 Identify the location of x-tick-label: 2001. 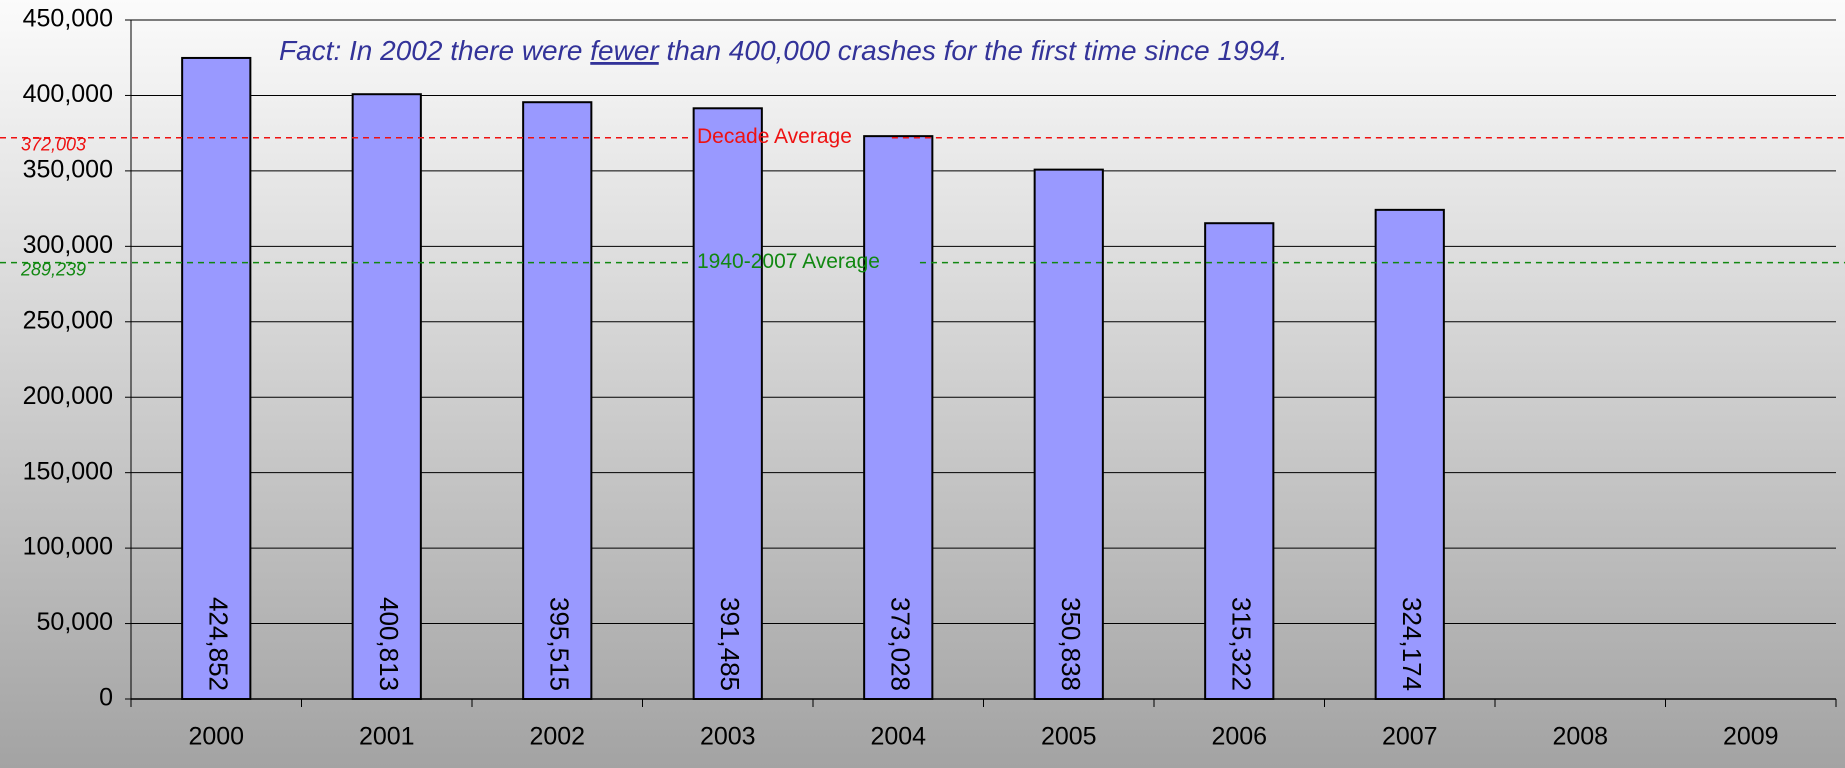
(387, 737).